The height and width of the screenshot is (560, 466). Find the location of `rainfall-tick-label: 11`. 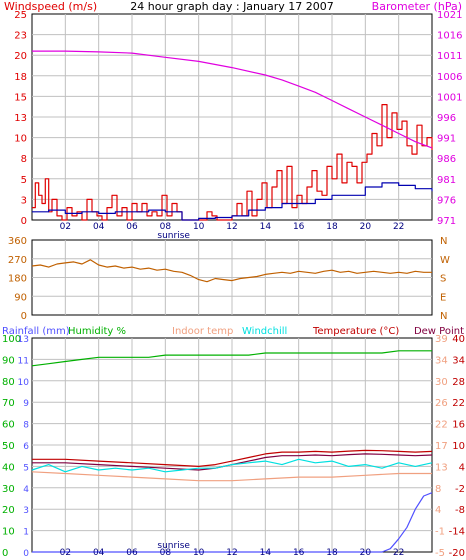

rainfall-tick-label: 11 is located at coordinates (23, 361).